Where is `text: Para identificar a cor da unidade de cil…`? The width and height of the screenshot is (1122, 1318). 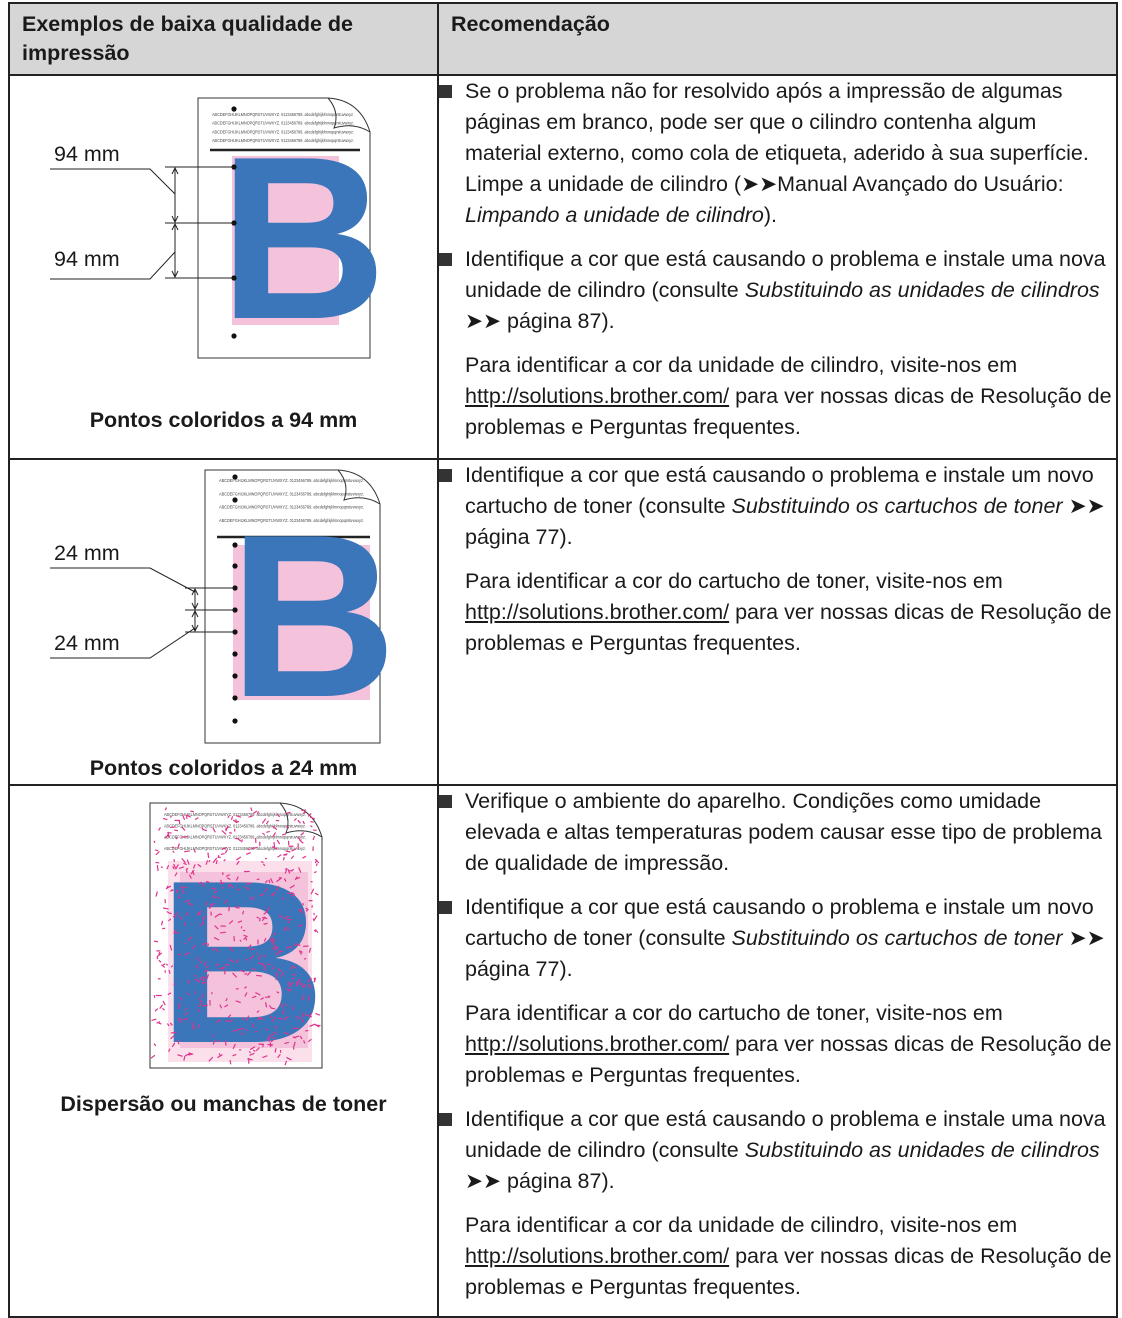 text: Para identificar a cor da unidade de cil… is located at coordinates (741, 365).